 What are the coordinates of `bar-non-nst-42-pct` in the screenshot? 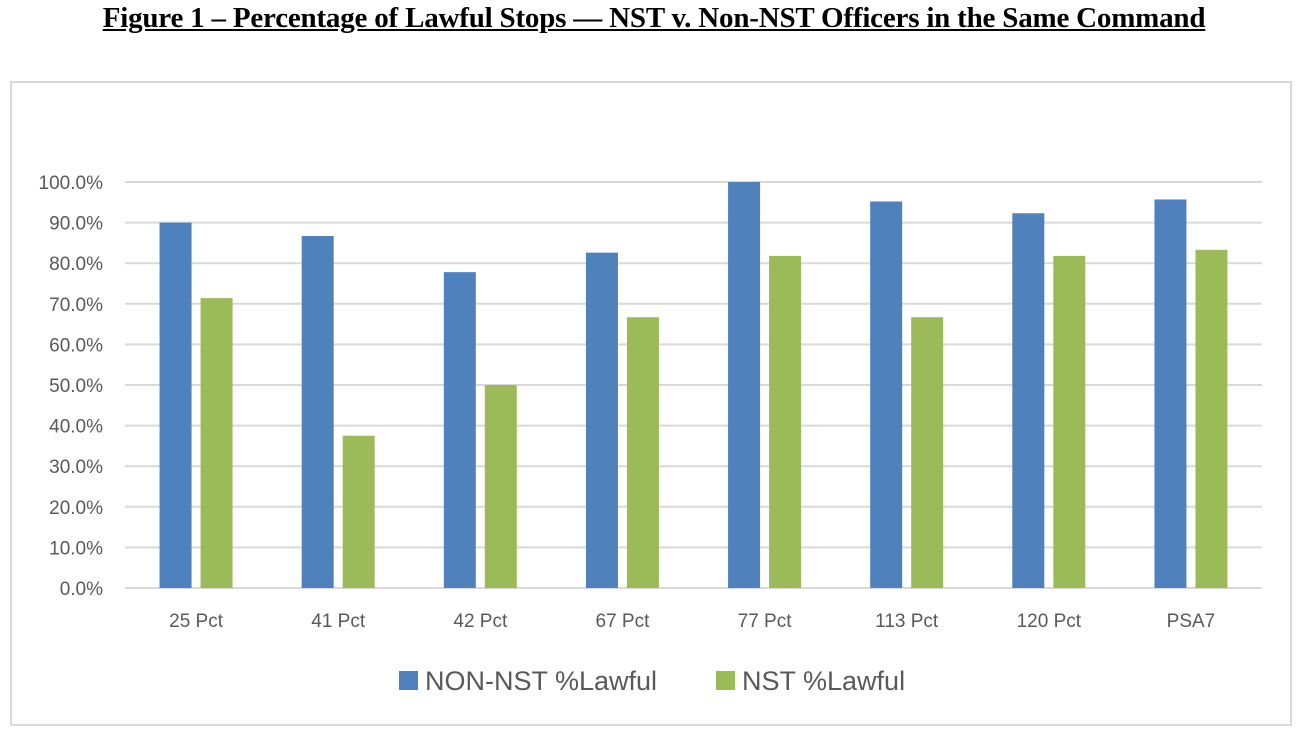 It's located at (459, 430).